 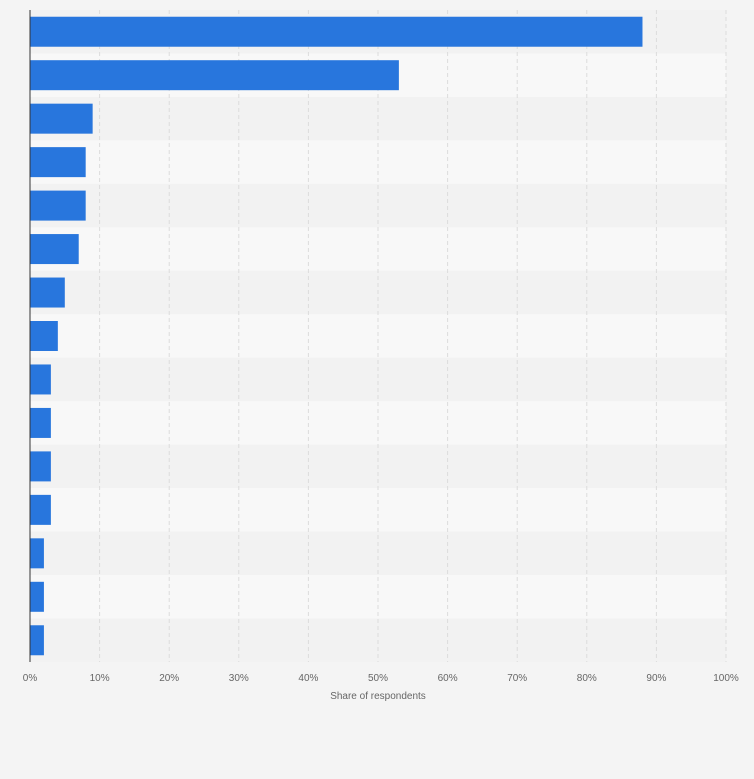 I want to click on x-tick-label: 70%, so click(x=517, y=678).